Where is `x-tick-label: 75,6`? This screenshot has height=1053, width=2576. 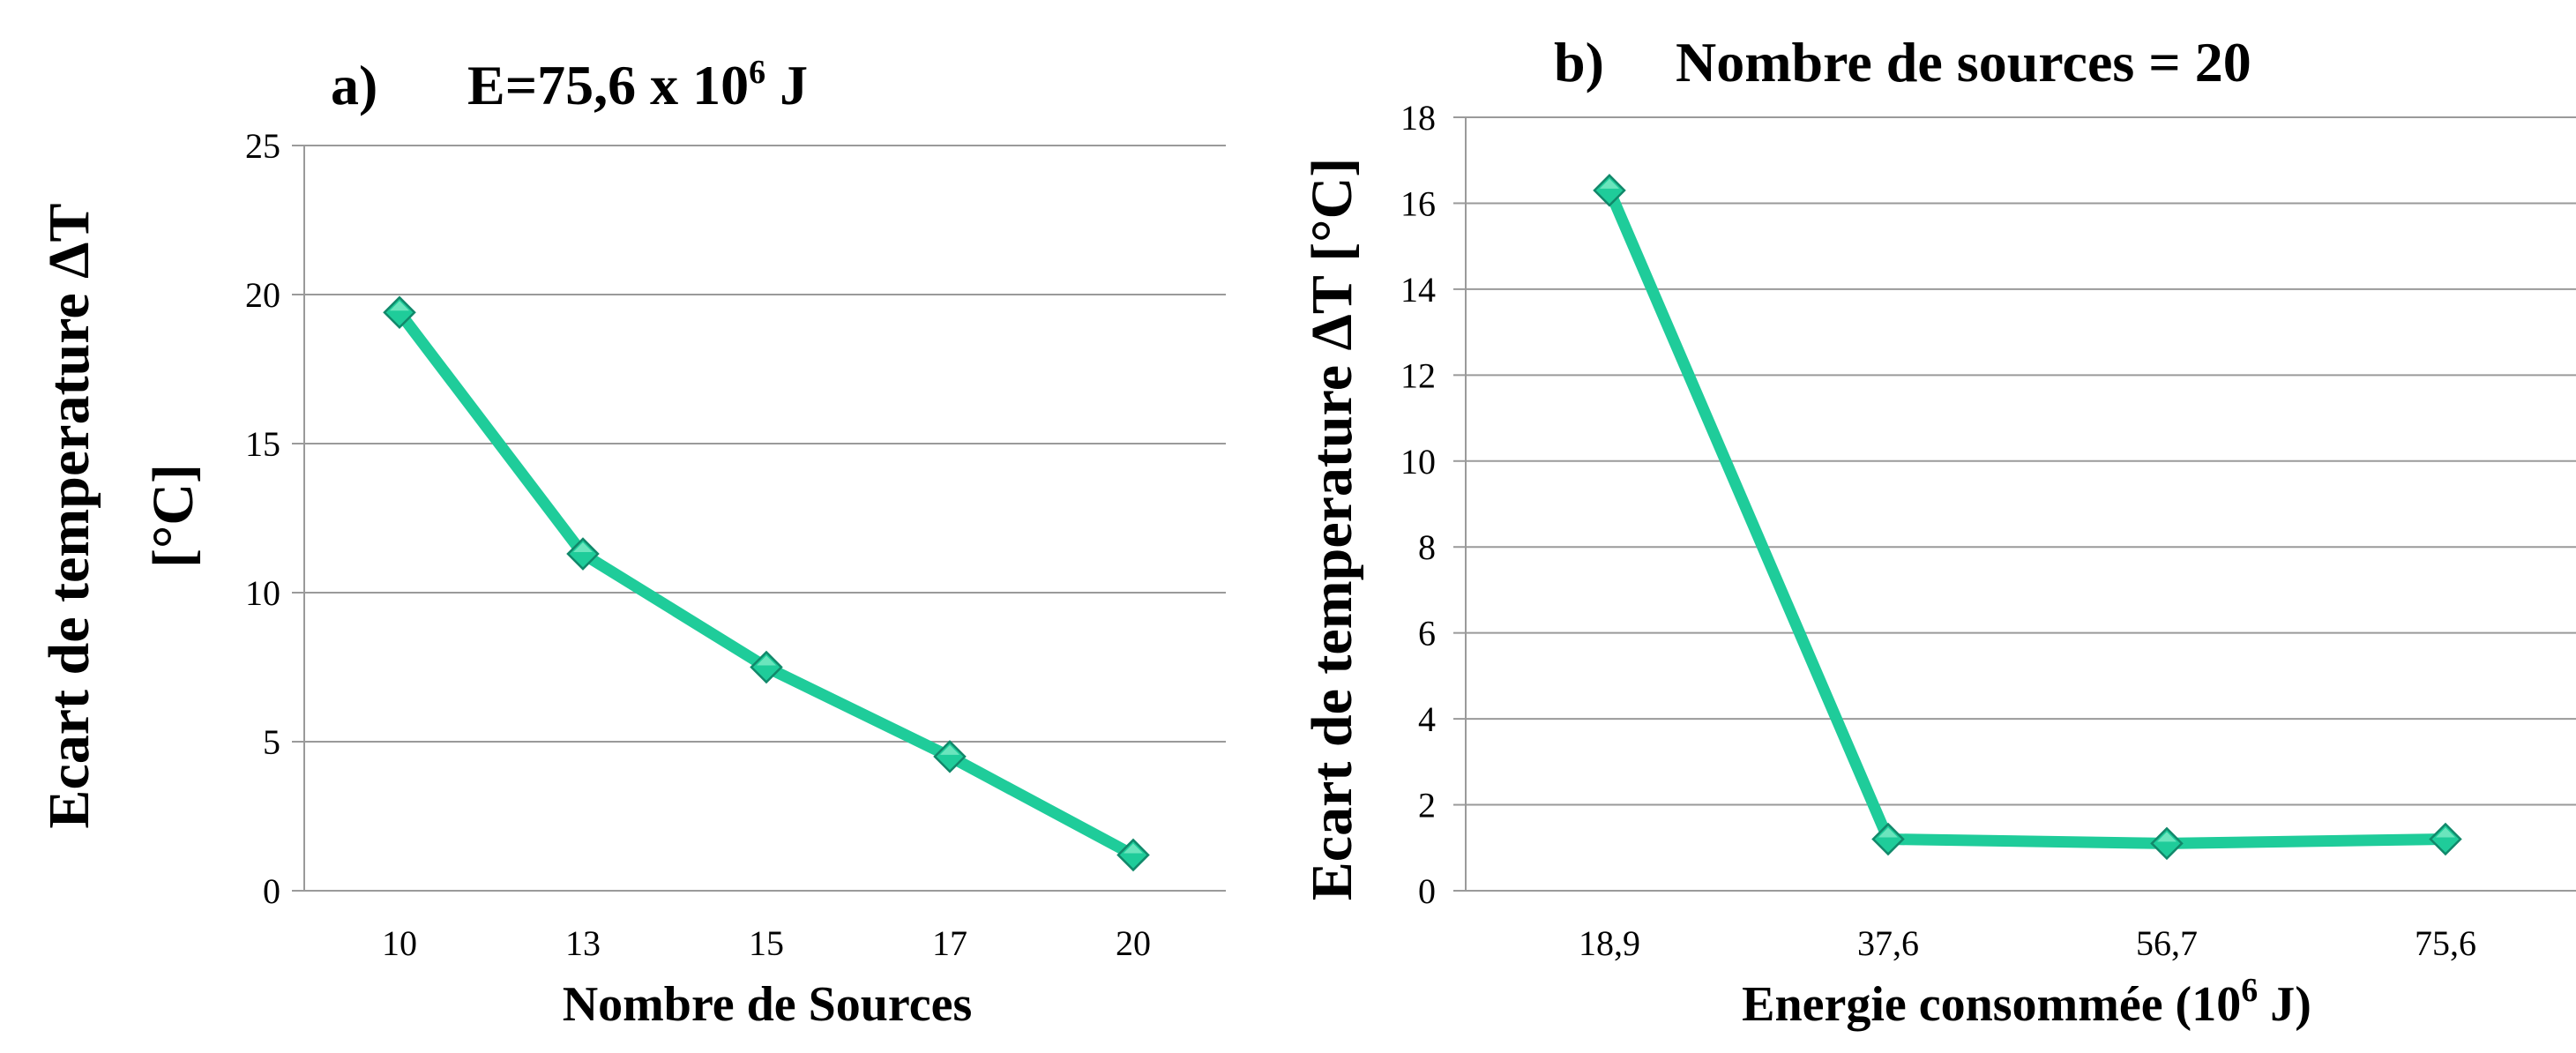
x-tick-label: 75,6 is located at coordinates (2445, 943).